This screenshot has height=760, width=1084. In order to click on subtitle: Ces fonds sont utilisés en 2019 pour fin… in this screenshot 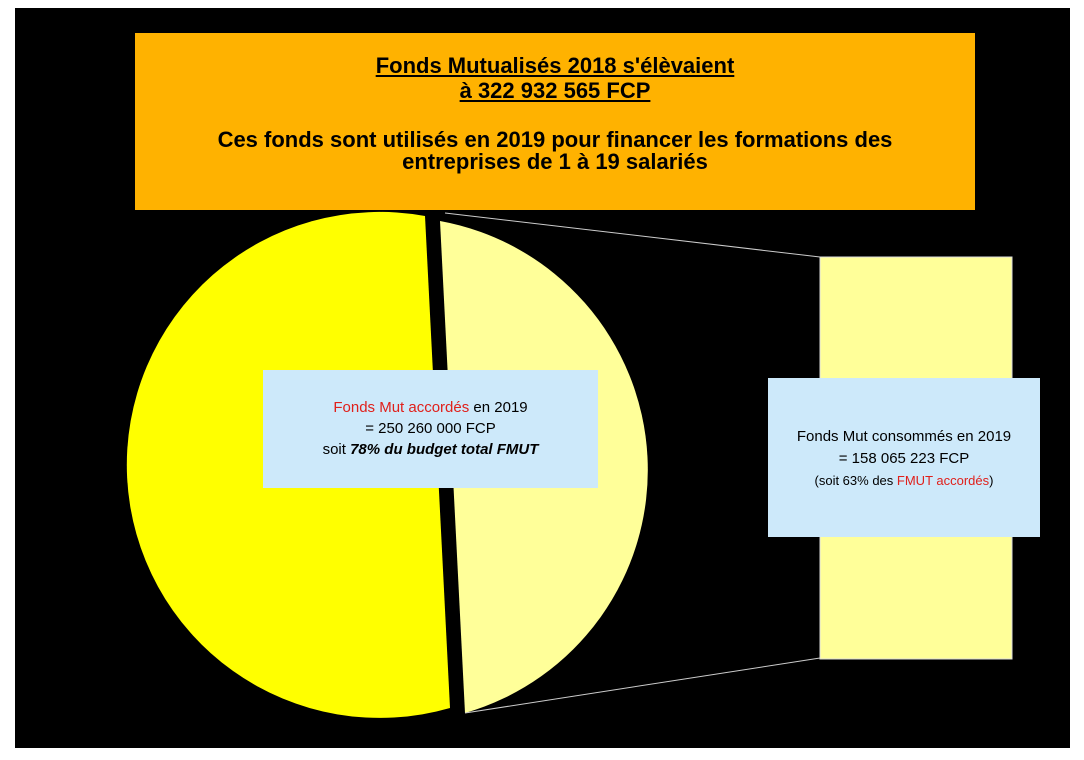, I will do `click(555, 151)`.